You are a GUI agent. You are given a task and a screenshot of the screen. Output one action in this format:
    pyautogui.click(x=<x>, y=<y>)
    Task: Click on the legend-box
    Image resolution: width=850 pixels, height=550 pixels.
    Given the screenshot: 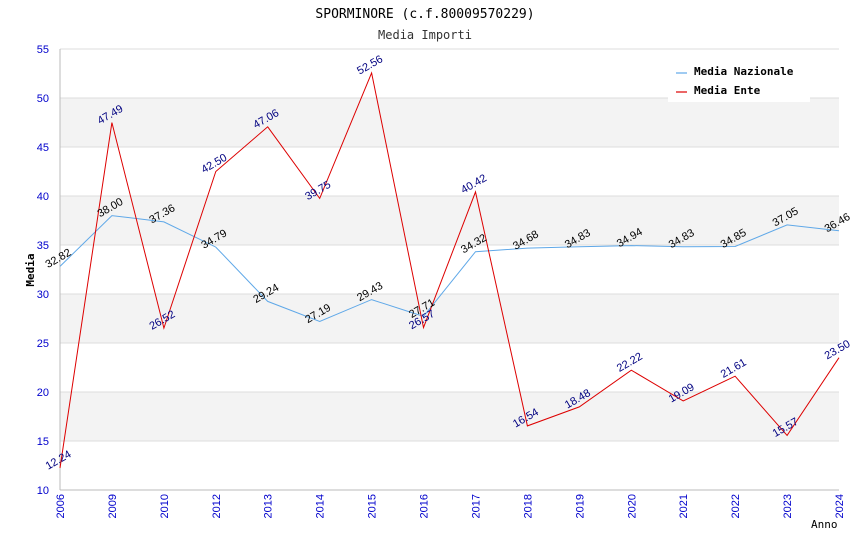 What is the action you would take?
    pyautogui.click(x=739, y=80)
    